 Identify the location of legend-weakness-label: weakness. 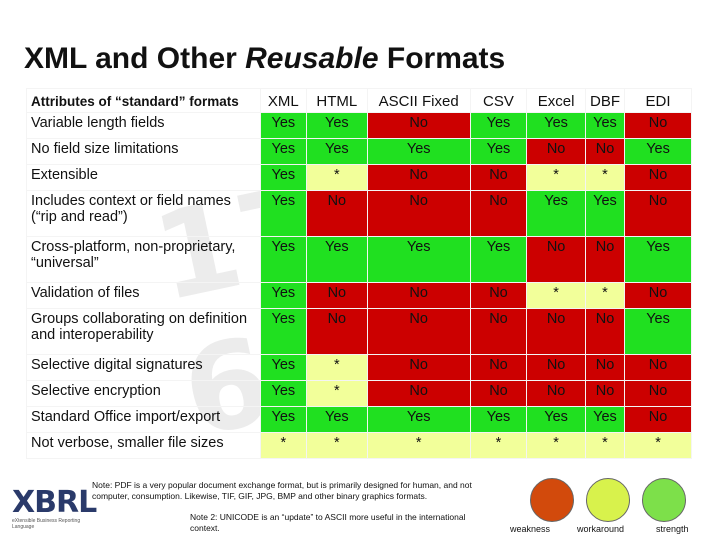
(530, 529).